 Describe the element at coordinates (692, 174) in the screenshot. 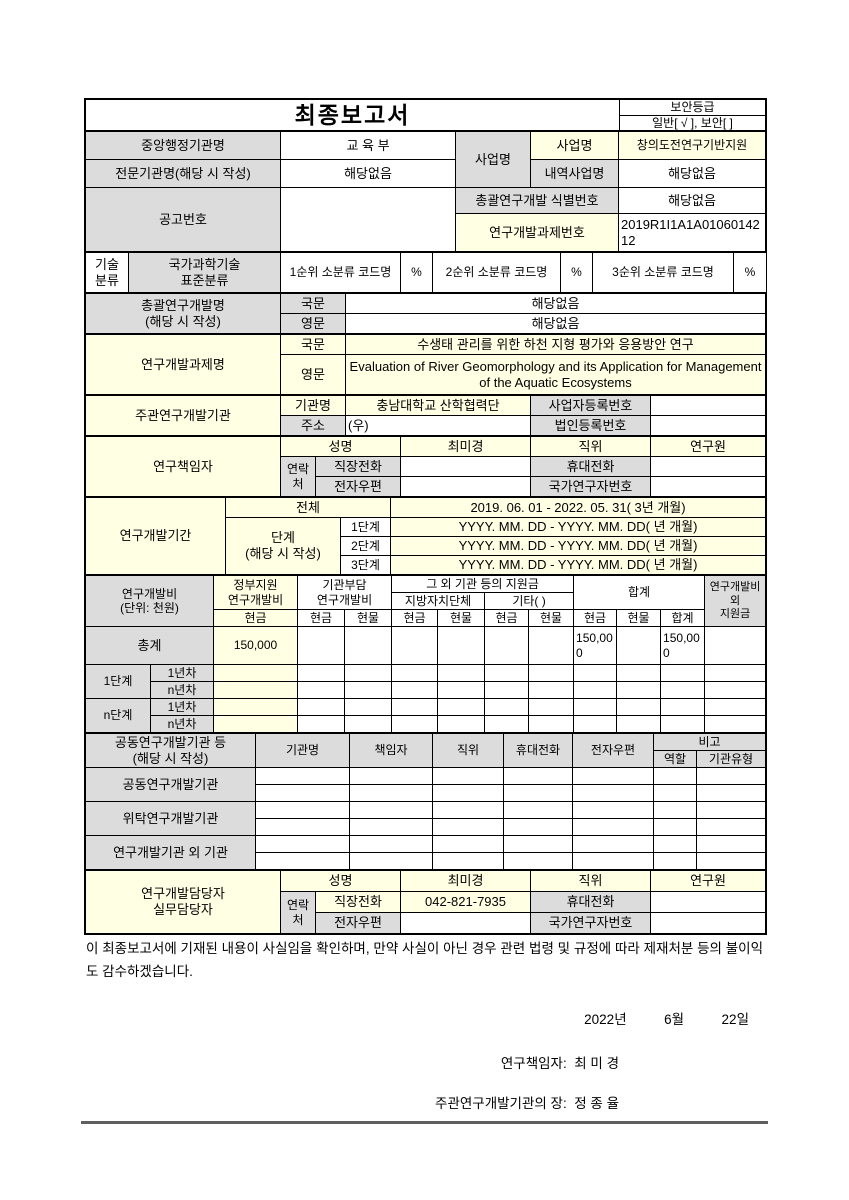

I see `sub-business-value: 해당없음` at that location.